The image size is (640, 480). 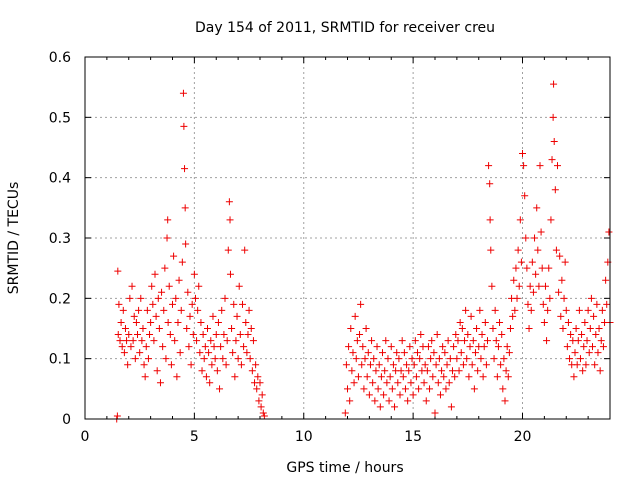 What do you see at coordinates (60, 299) in the screenshot?
I see `y-tick-label: 0.2` at bounding box center [60, 299].